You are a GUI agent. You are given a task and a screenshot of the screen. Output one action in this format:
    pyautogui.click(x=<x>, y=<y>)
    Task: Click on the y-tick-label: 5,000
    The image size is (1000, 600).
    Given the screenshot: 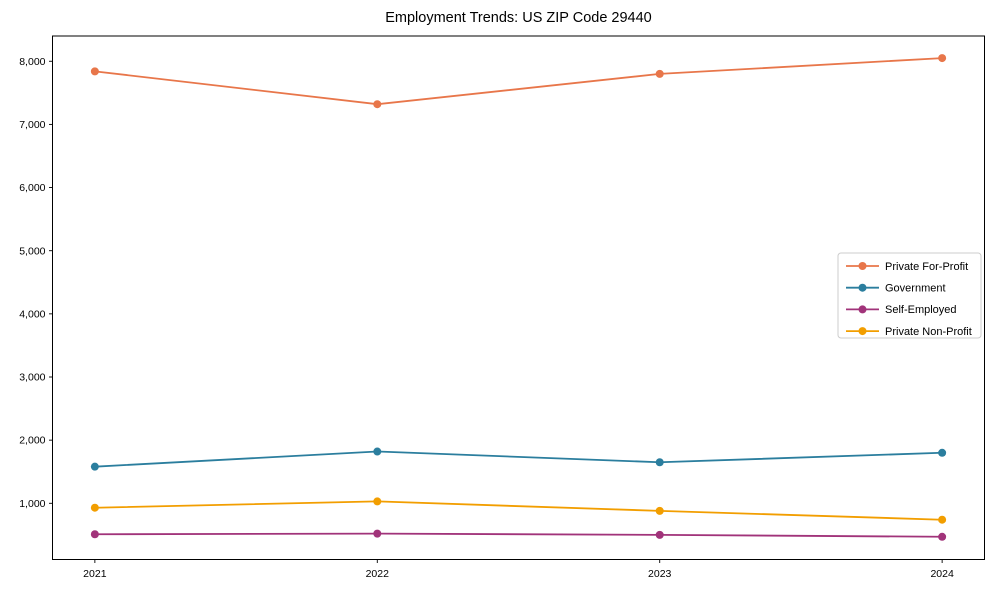 What is the action you would take?
    pyautogui.click(x=32, y=251)
    